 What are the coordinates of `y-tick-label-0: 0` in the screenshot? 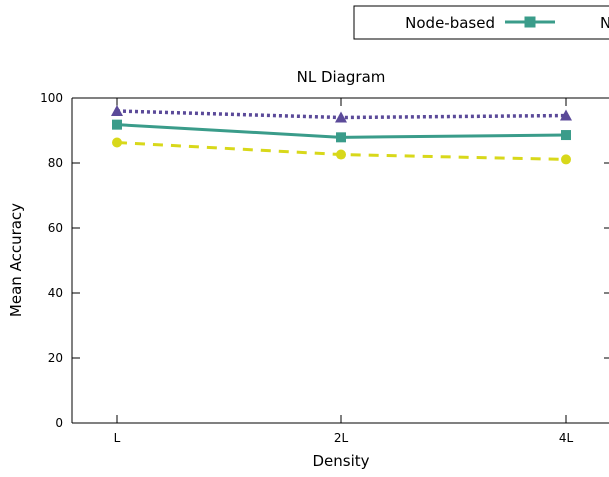 It's located at (59, 423).